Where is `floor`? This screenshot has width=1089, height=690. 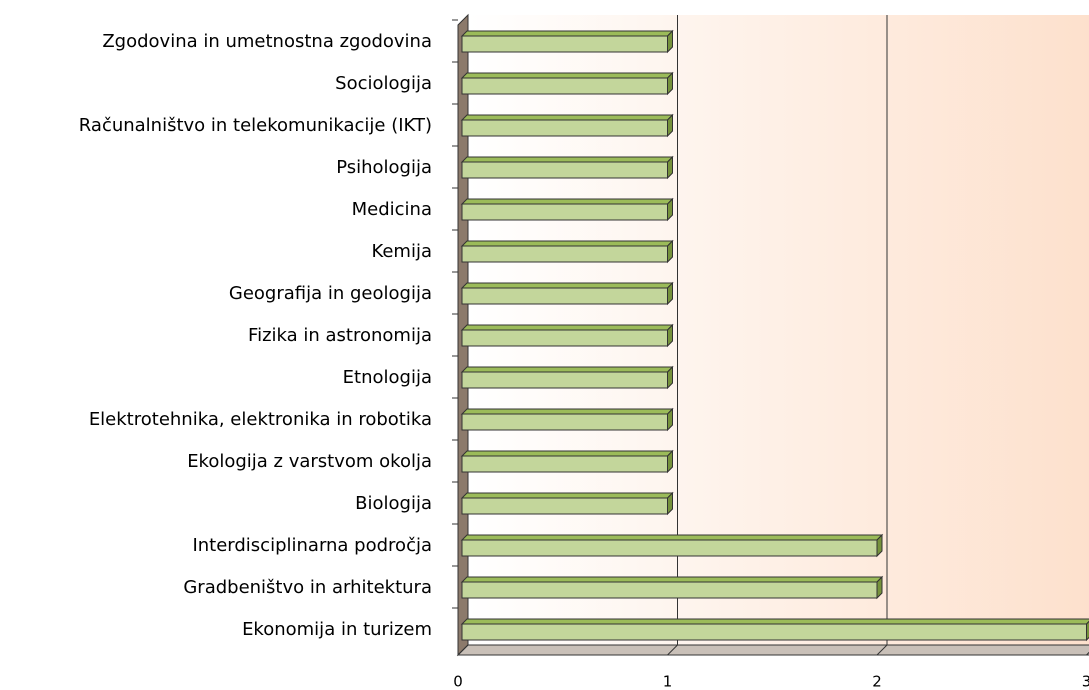 floor is located at coordinates (772, 650).